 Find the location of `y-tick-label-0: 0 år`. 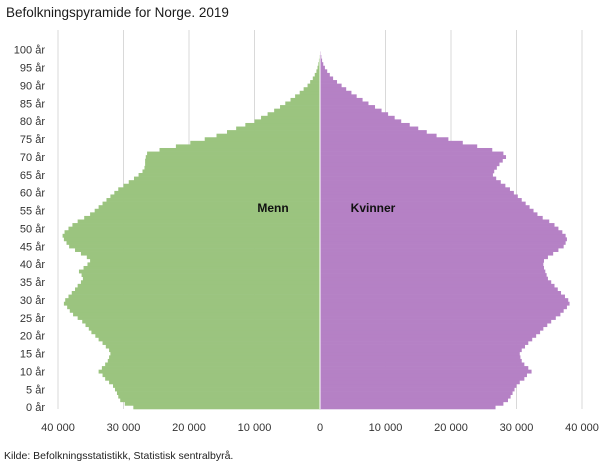

y-tick-label-0: 0 år is located at coordinates (35, 408).